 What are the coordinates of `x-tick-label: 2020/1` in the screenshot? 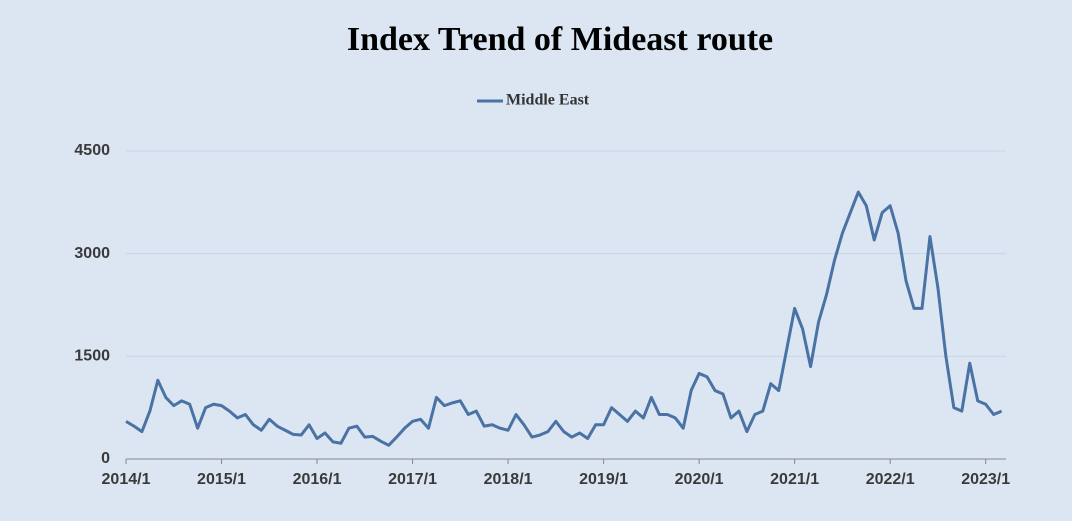 It's located at (699, 479).